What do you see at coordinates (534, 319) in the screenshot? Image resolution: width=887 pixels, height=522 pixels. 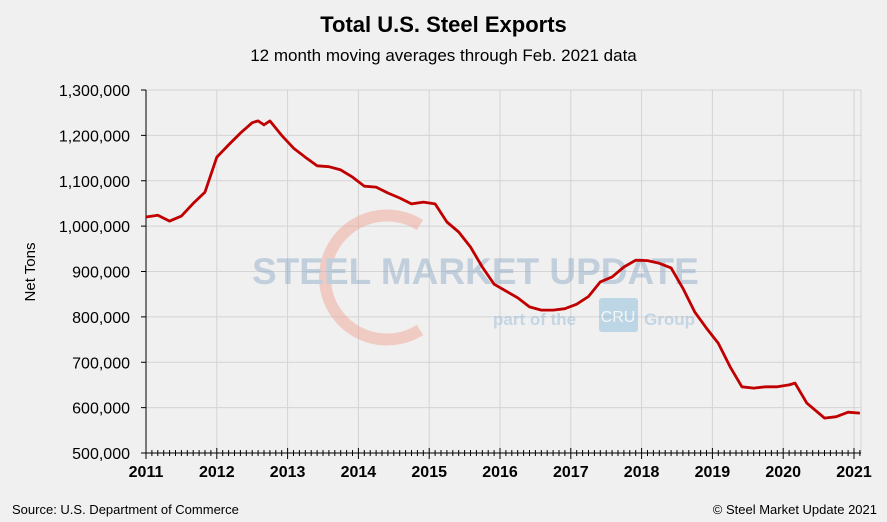 I see `watermark-tagline-pre: part of the` at bounding box center [534, 319].